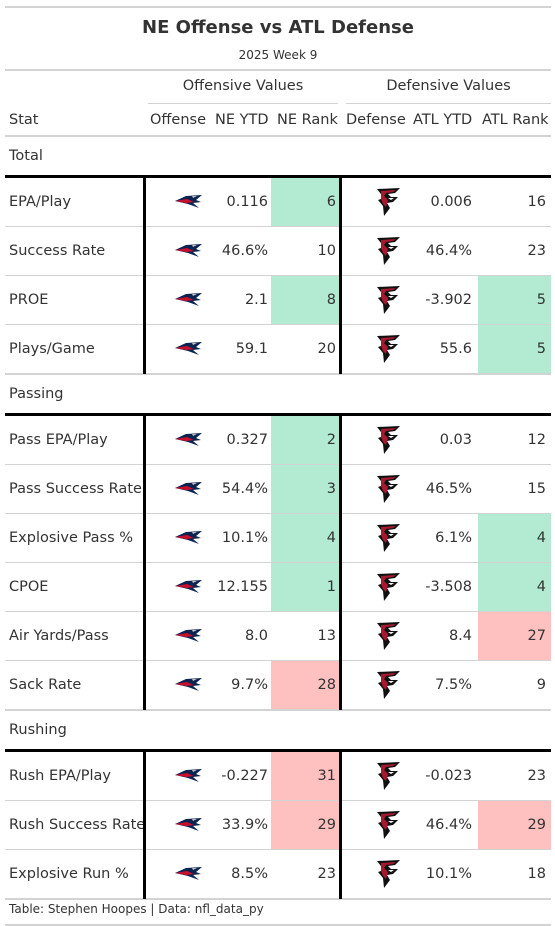 The image size is (555, 926). What do you see at coordinates (326, 874) in the screenshot?
I see `ne-rank-value: 23` at bounding box center [326, 874].